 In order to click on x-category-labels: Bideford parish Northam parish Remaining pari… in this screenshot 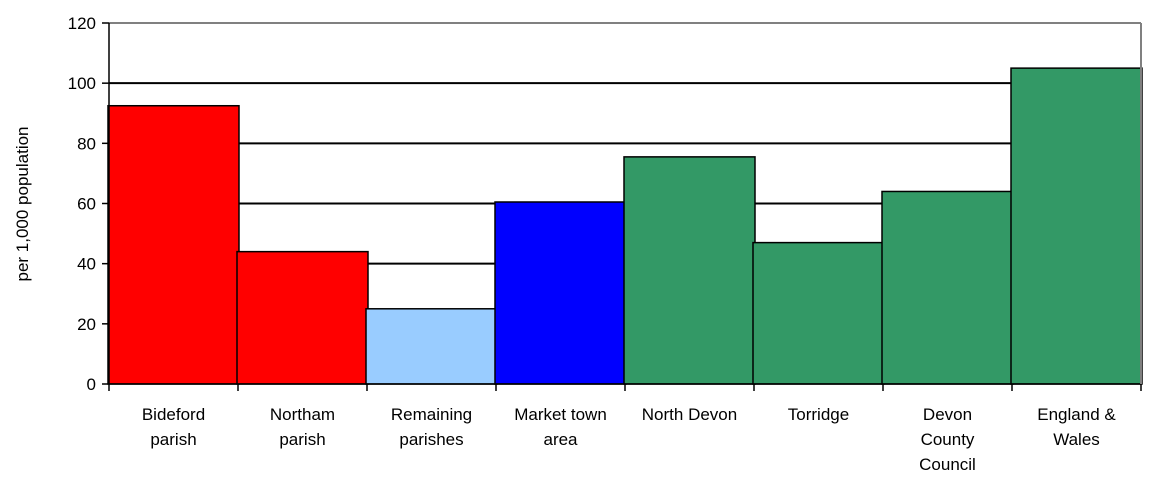, I will do `click(629, 439)`.